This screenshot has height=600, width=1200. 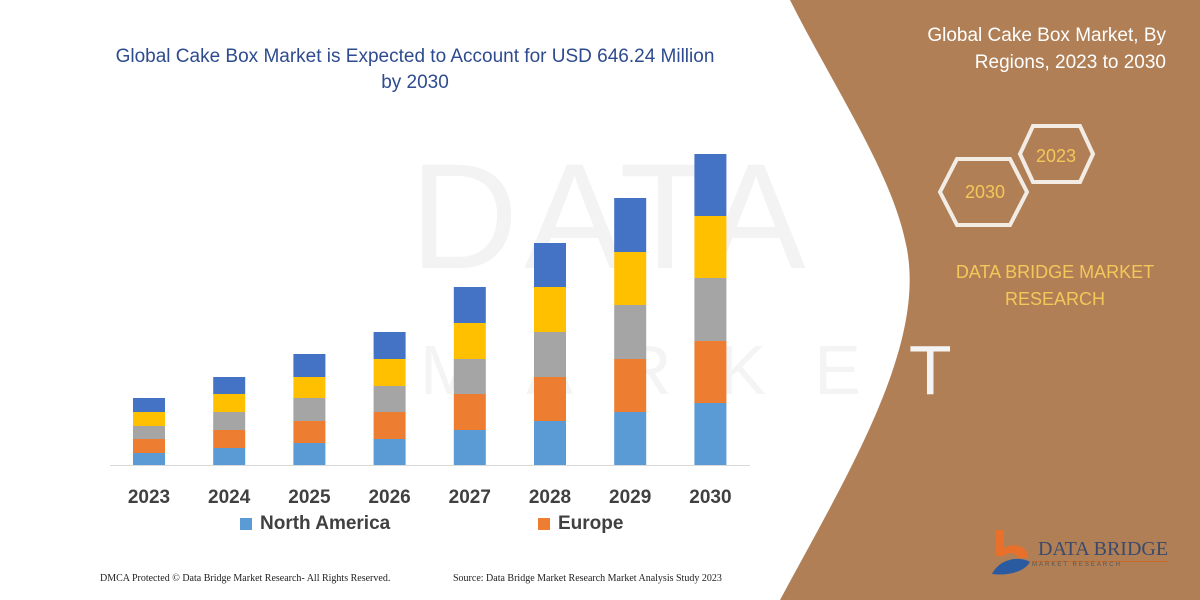 I want to click on x-tick-label: 2030, so click(x=710, y=497).